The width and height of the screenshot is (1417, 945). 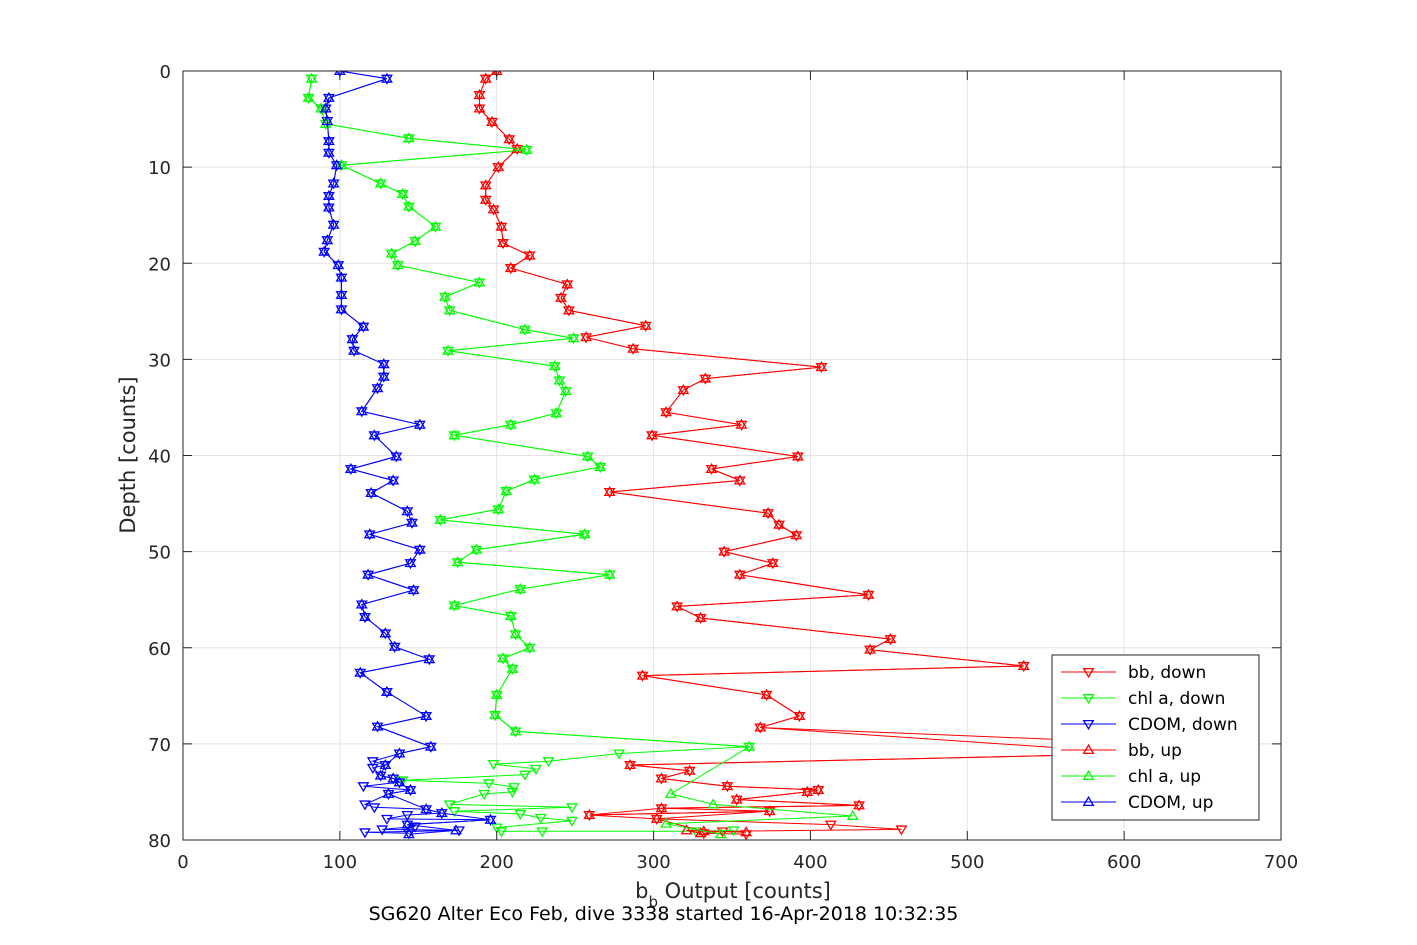 What do you see at coordinates (1137, 803) in the screenshot?
I see `legend-entry-cdom-up: CDOM, up` at bounding box center [1137, 803].